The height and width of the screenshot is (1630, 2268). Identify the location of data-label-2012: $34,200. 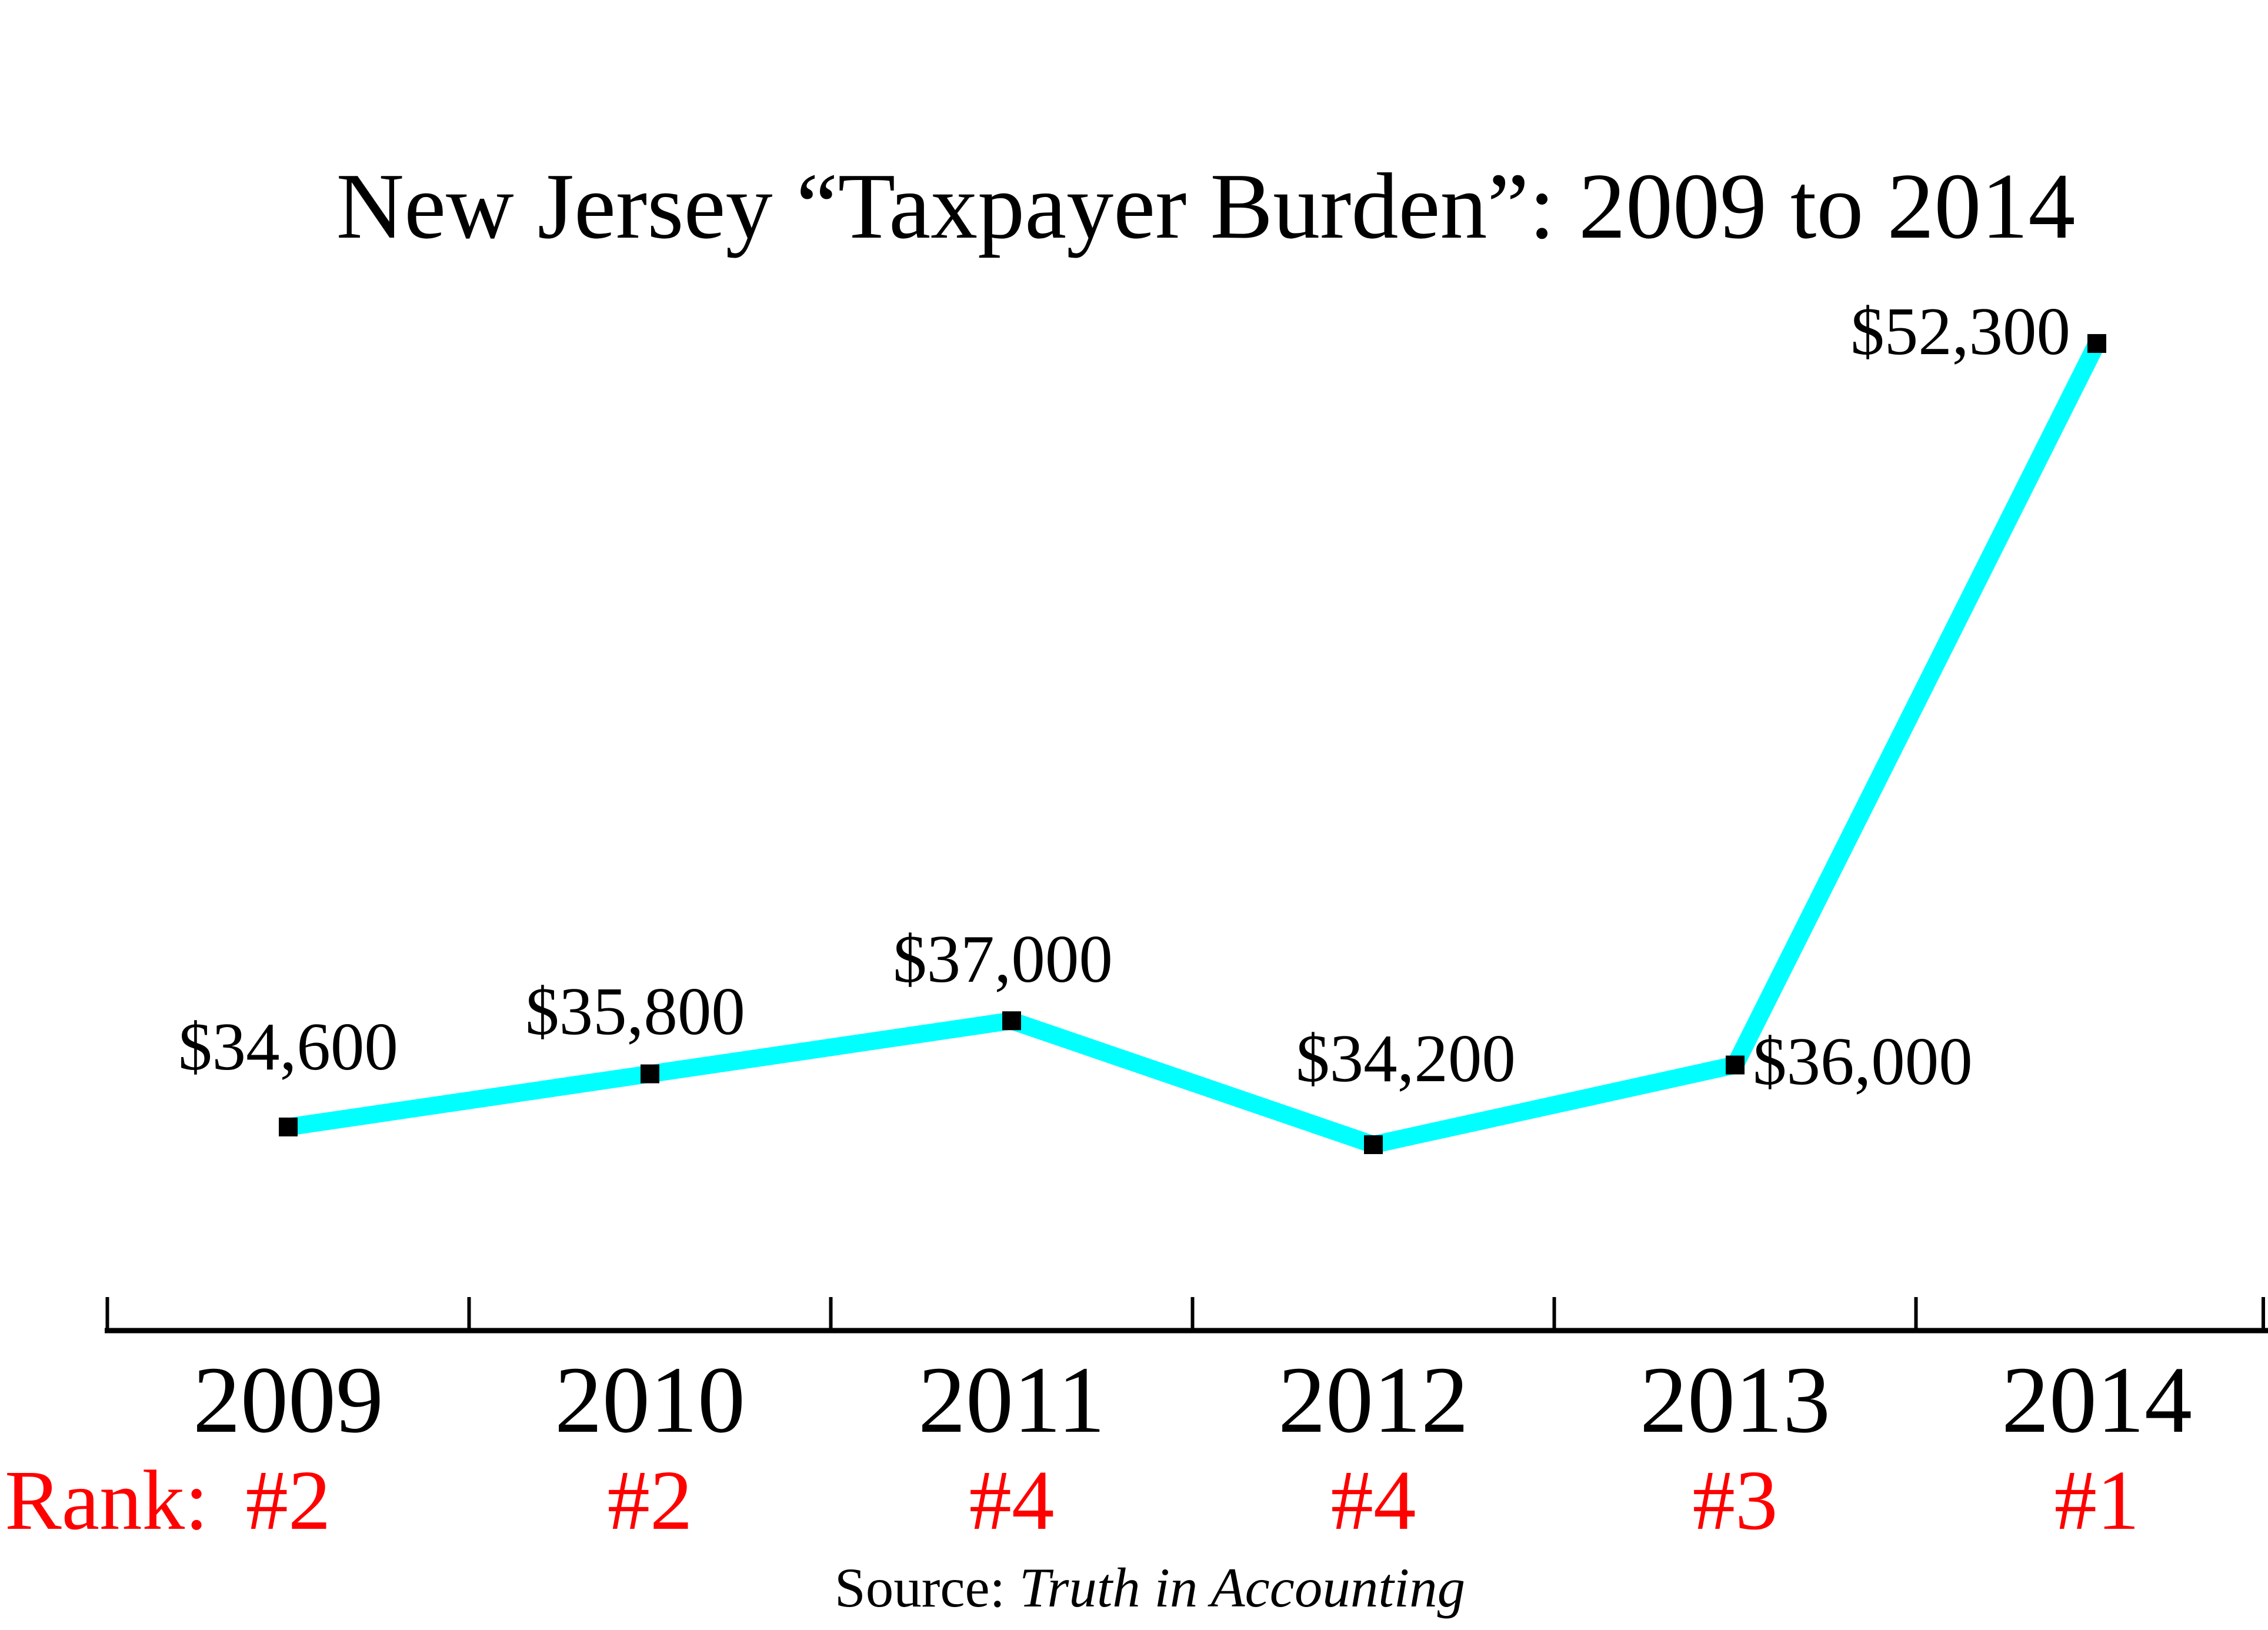
(1406, 1058).